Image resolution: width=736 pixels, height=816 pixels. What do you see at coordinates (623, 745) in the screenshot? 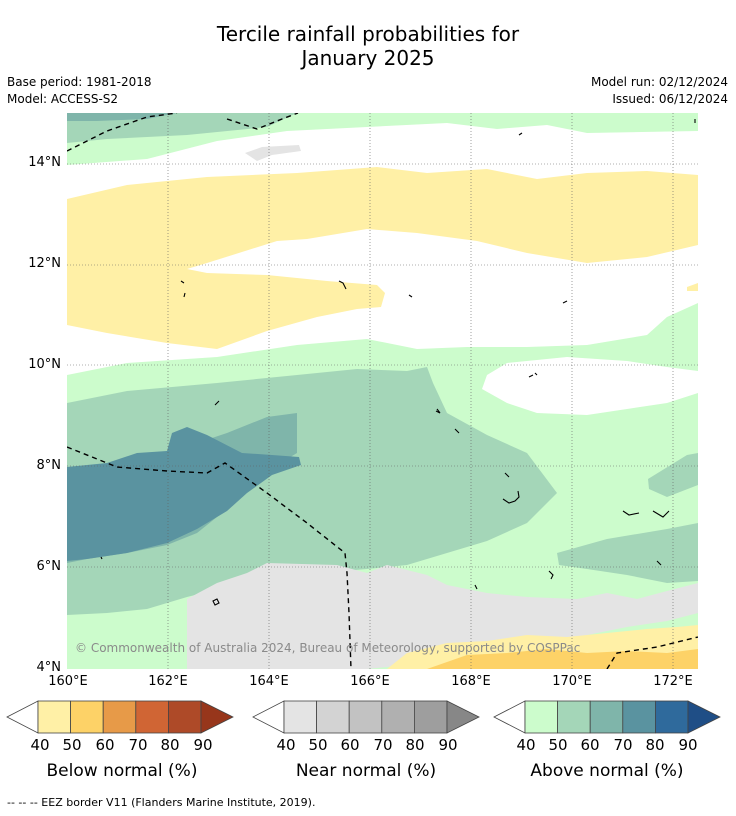
I see `above-tick-70: 70` at bounding box center [623, 745].